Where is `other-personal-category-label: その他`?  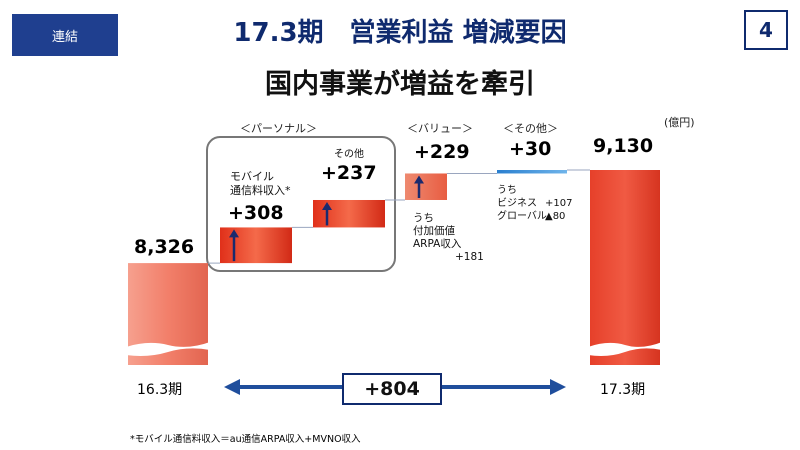
other-personal-category-label: その他 is located at coordinates (349, 154).